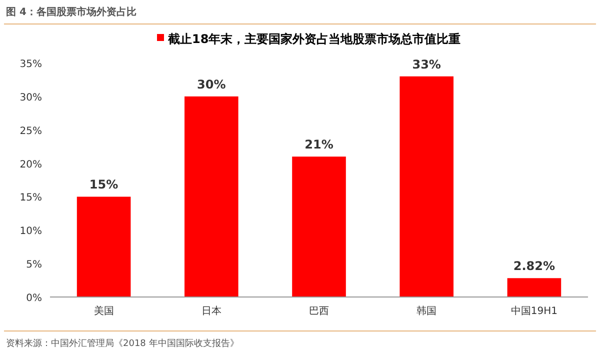 This screenshot has width=600, height=354. Describe the element at coordinates (319, 311) in the screenshot. I see `x-tick-label: 巴西` at that location.